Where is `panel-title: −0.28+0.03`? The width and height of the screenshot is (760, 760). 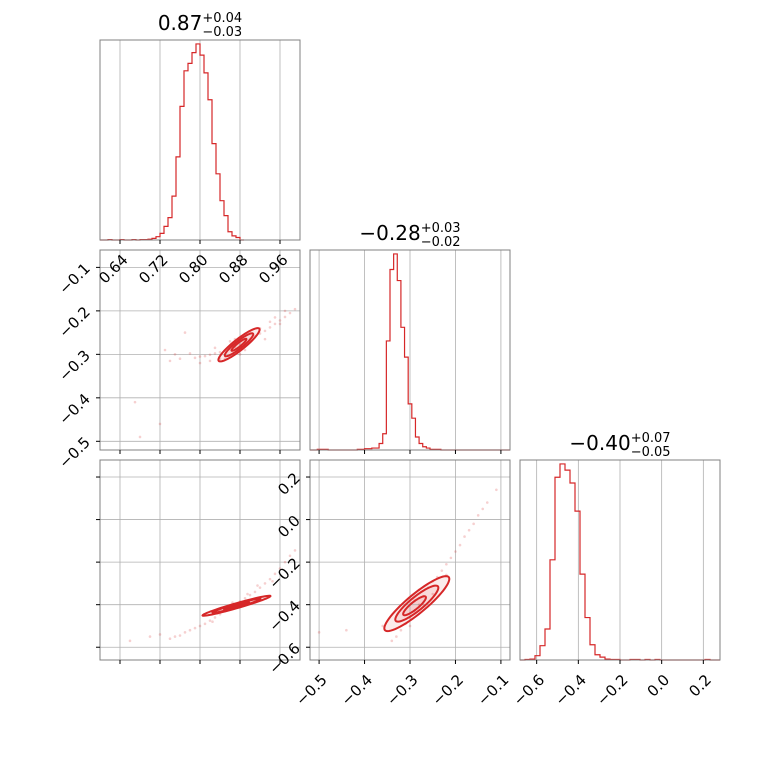
panel-title: −0.28+0.03 is located at coordinates (409, 233).